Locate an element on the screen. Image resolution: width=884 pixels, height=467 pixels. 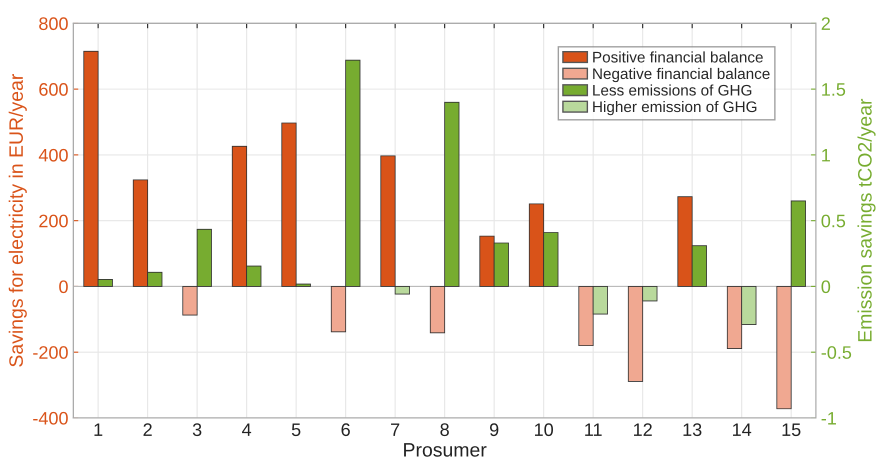
x-tick-label: 12 is located at coordinates (643, 429).